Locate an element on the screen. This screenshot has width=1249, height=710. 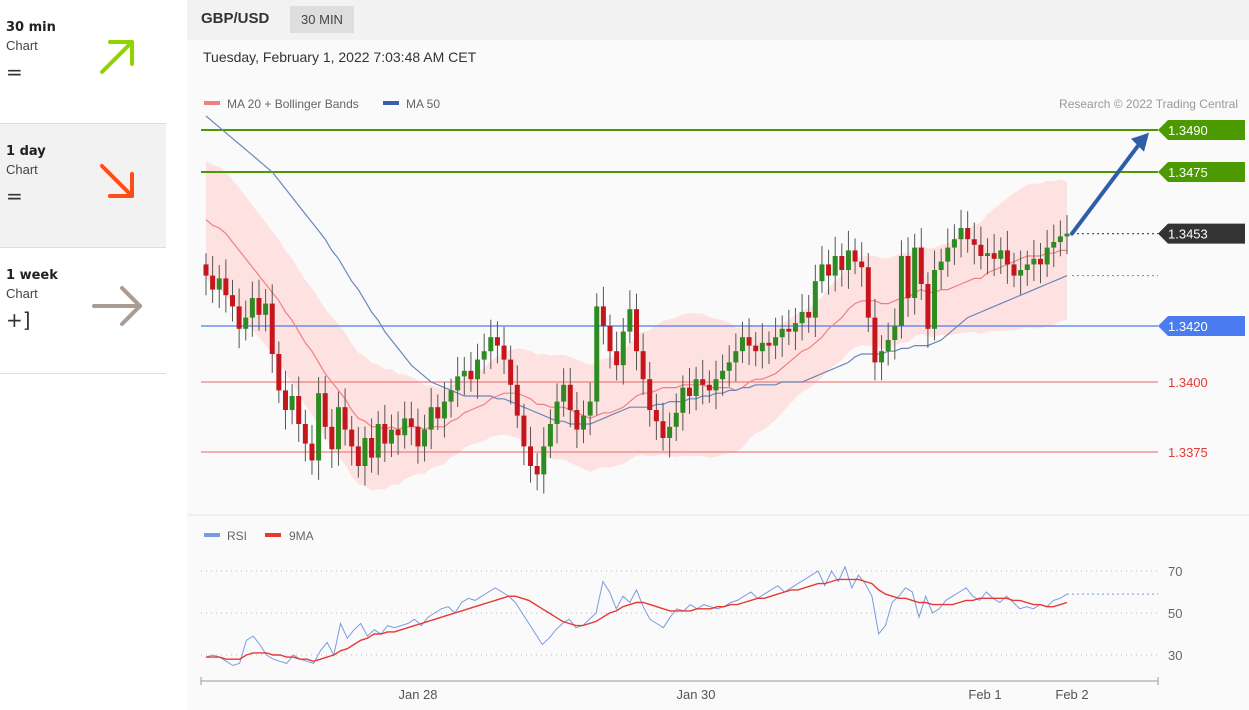
timeframe-30min: 30 min Chart = is located at coordinates (83, 62).